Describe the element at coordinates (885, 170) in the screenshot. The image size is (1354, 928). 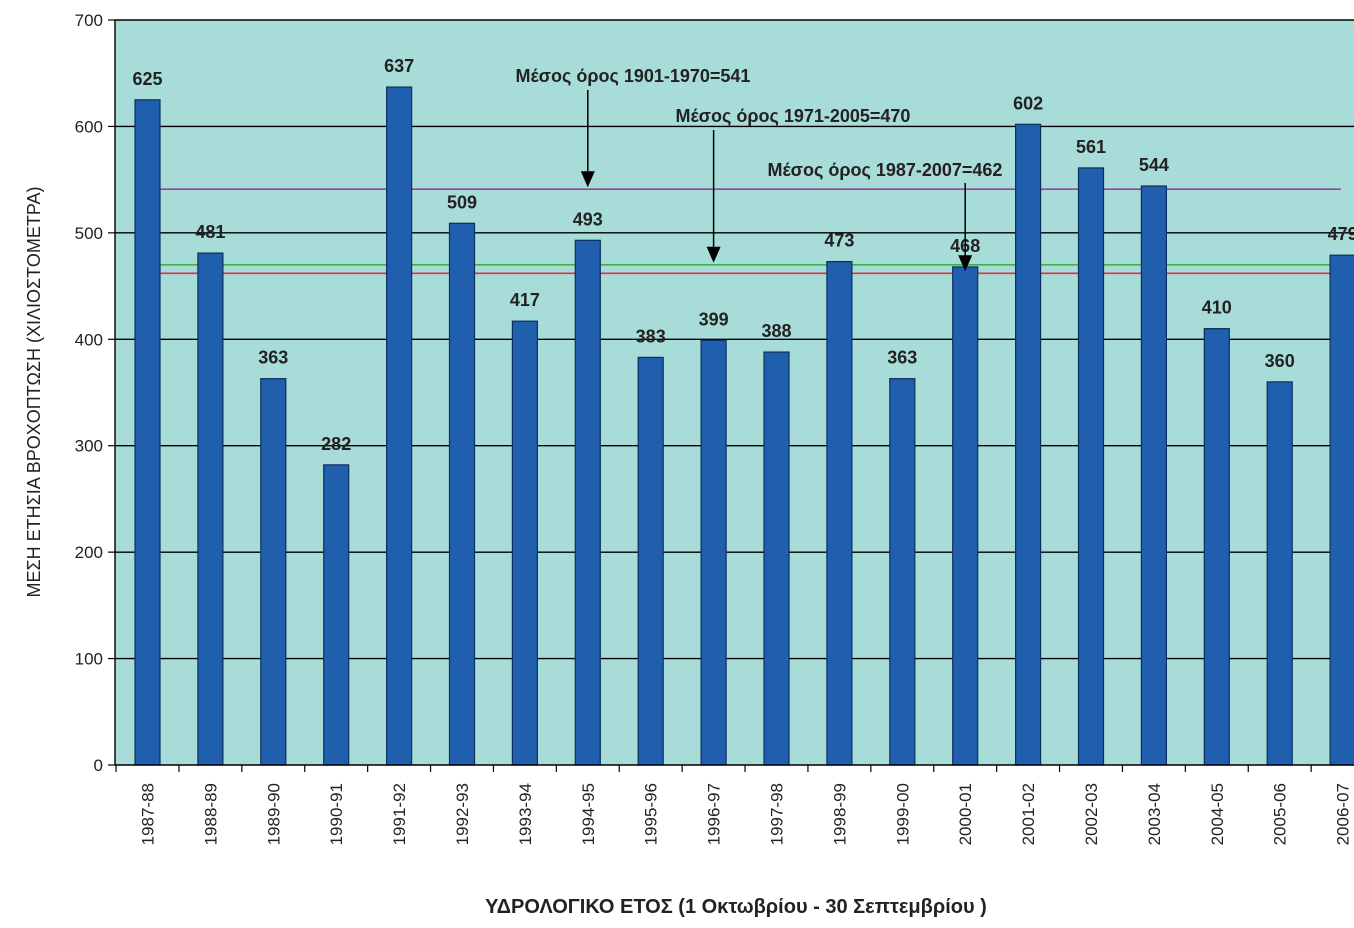
I see `reference-line-annotation: Μέσος όρος 1987-2007=462` at that location.